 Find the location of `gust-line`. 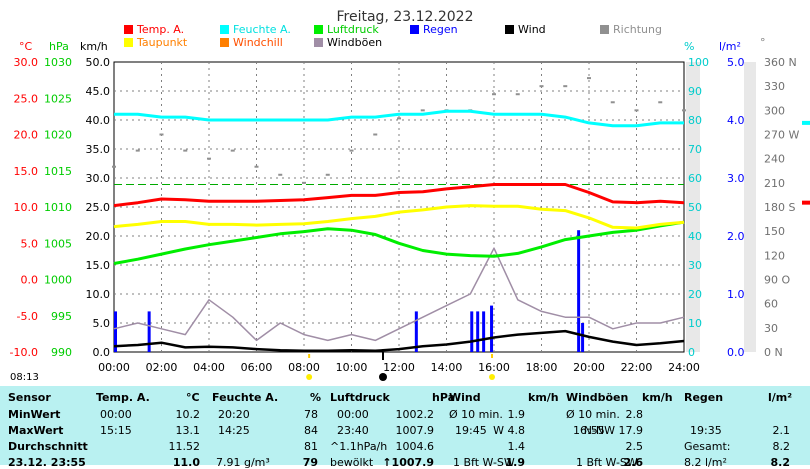

gust-line is located at coordinates (399, 294).